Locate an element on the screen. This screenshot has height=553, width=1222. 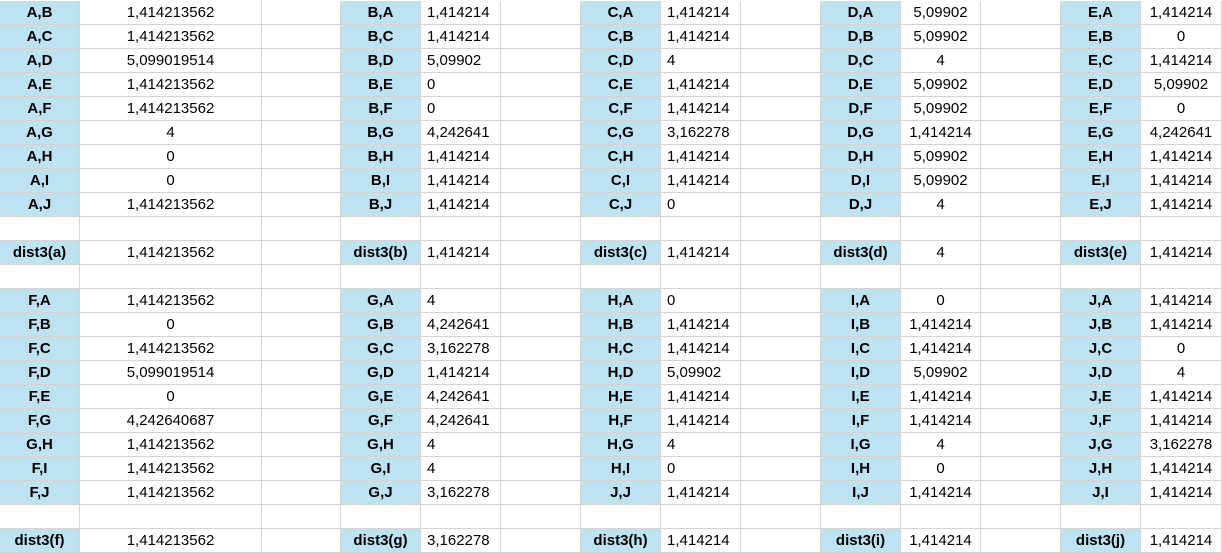
pair-label-cell: I,D is located at coordinates (861, 373).